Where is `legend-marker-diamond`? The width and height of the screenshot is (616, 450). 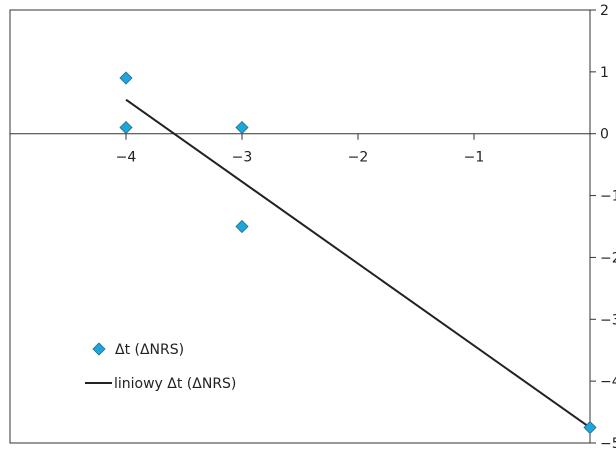
legend-marker-diamond is located at coordinates (99, 349).